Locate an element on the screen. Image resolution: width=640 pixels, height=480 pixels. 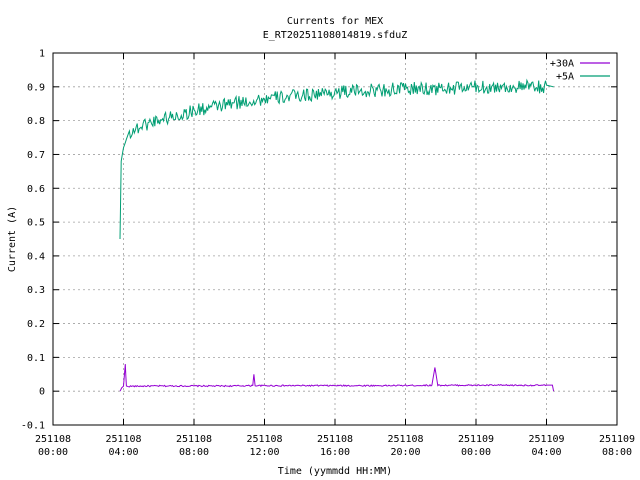
y-tick-label: 0.7 is located at coordinates (36, 155).